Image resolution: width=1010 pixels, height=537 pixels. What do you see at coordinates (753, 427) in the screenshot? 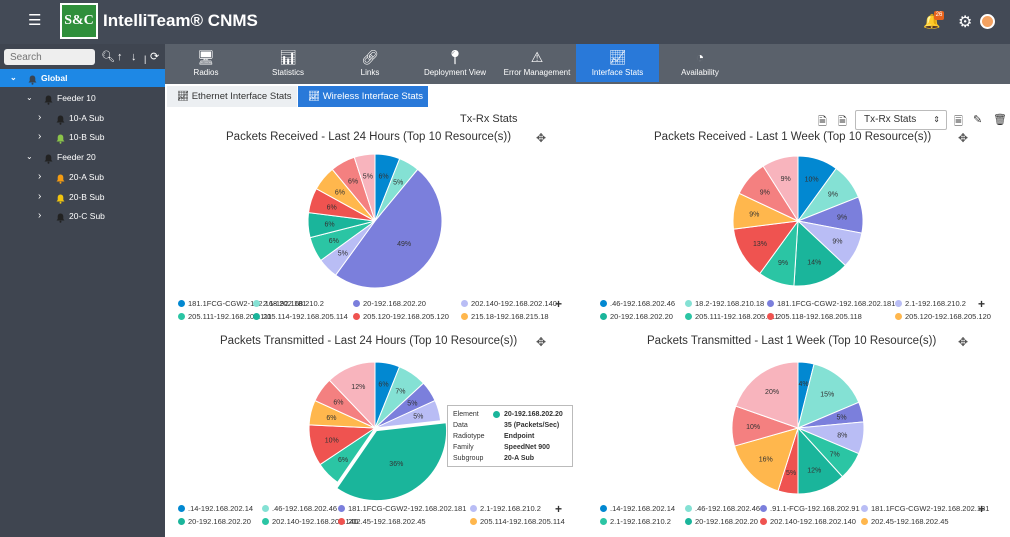
I see `slice-label: 10%` at bounding box center [753, 427].